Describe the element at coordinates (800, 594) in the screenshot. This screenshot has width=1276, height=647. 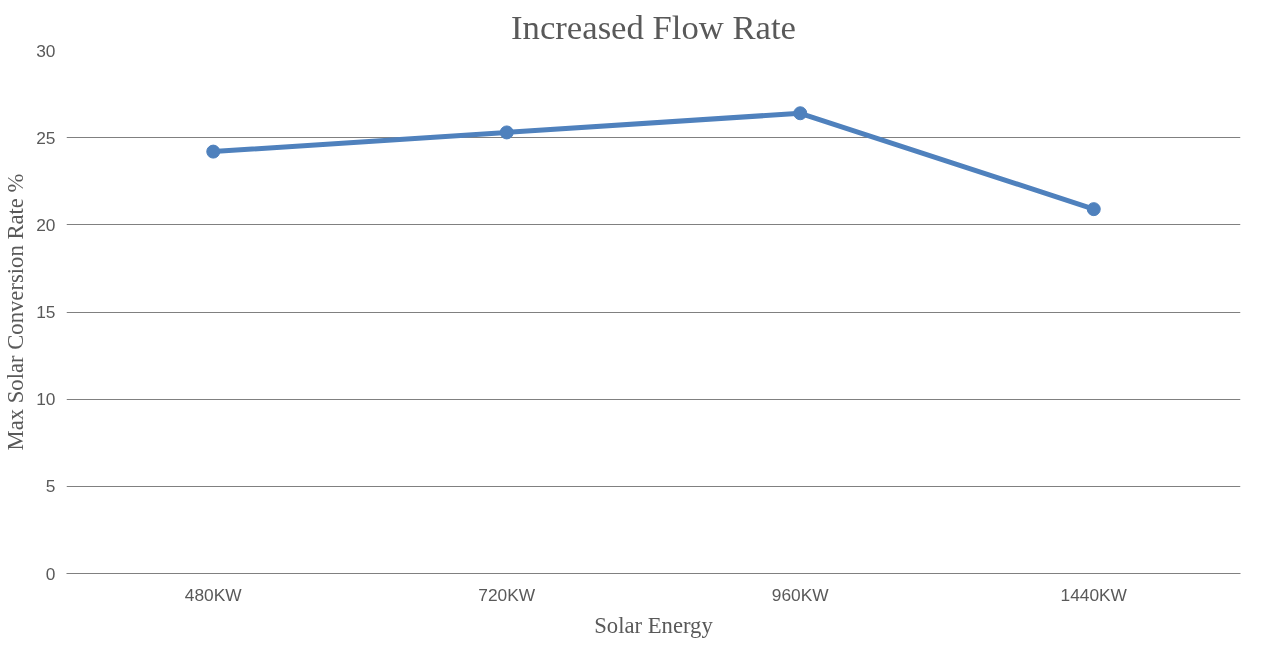
I see `x-tick-label: 960KW` at that location.